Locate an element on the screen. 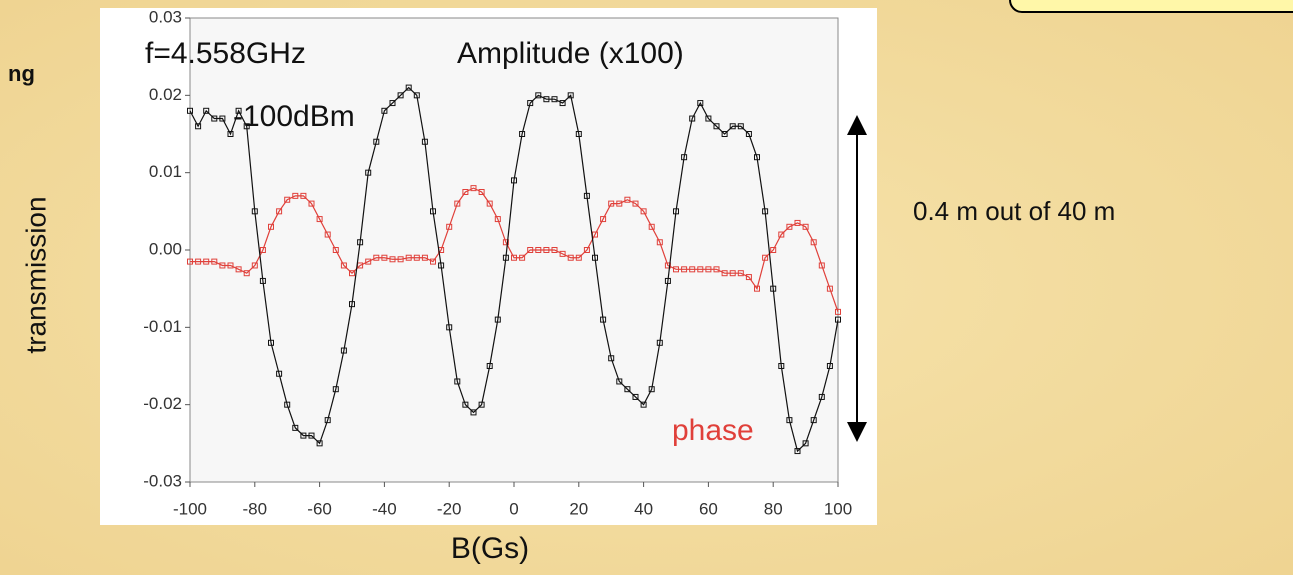 This screenshot has height=575, width=1293. cut-text: ng is located at coordinates (21, 73).